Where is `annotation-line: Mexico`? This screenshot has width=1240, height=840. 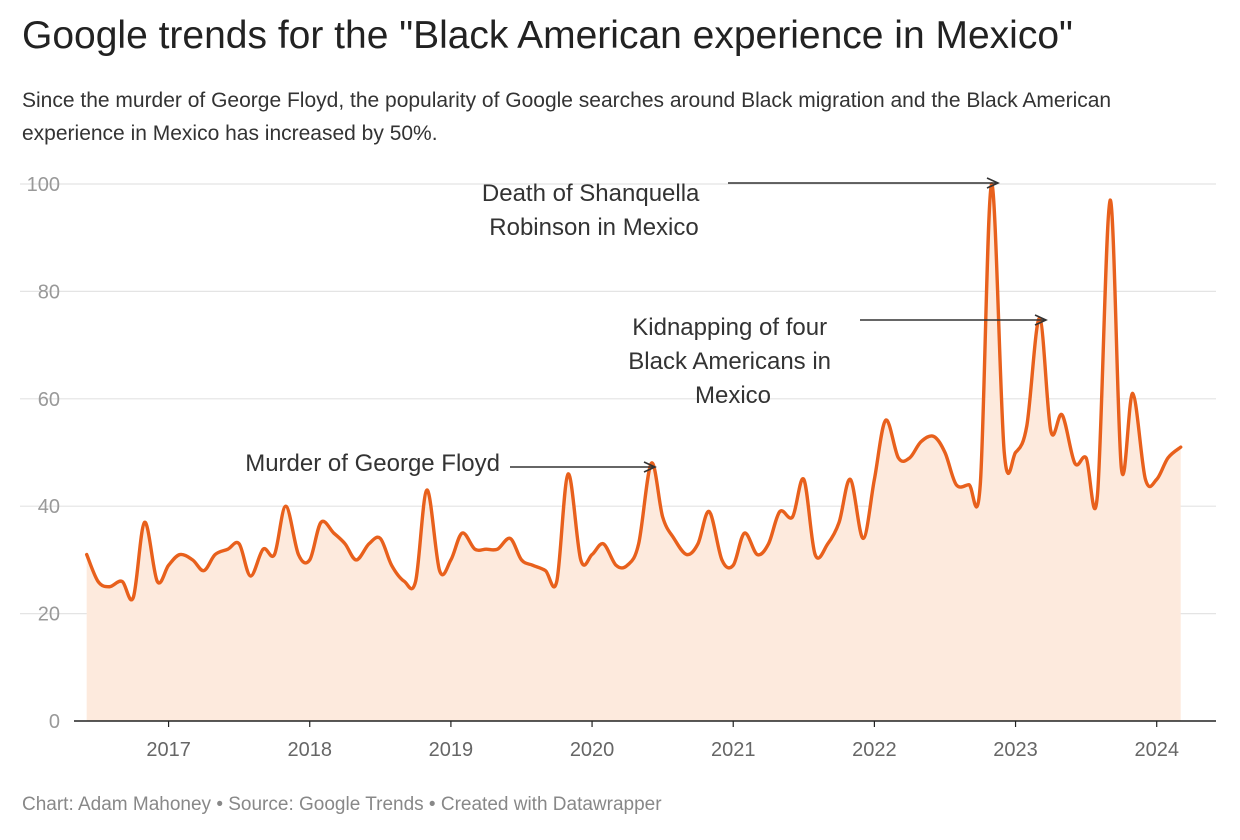
annotation-line: Mexico is located at coordinates (733, 395).